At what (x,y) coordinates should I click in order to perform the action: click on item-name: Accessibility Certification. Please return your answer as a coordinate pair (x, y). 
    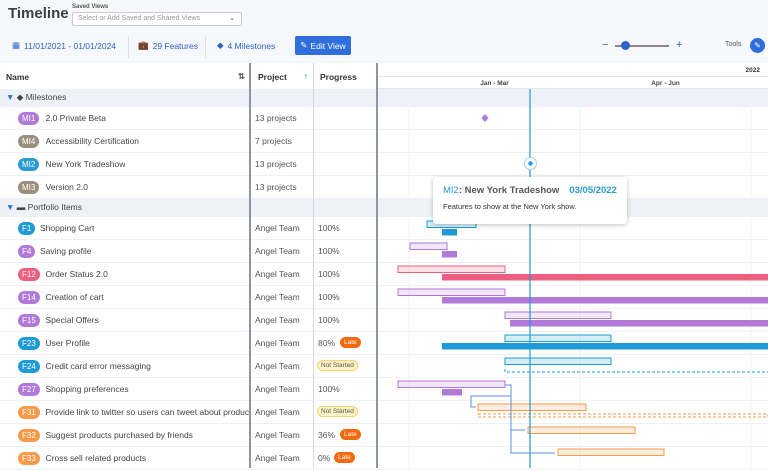
    Looking at the image, I should click on (92, 141).